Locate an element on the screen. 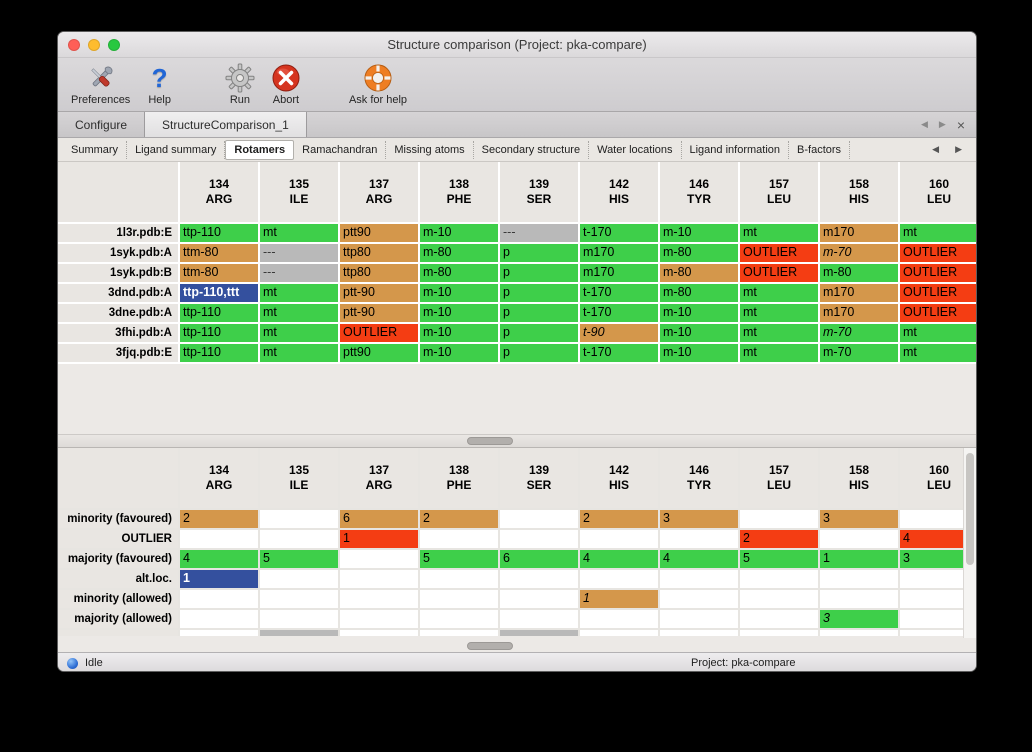  subtab-b-factors: B-factors is located at coordinates (820, 149).